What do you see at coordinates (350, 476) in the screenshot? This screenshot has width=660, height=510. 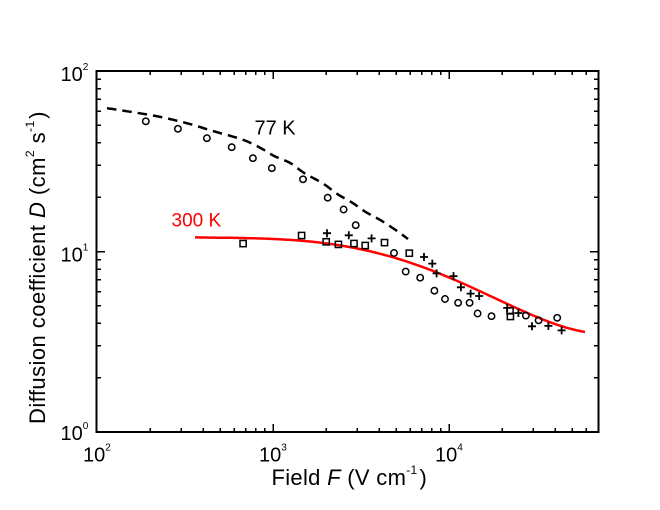 I see `svg-text: Field F (V cm-1)` at bounding box center [350, 476].